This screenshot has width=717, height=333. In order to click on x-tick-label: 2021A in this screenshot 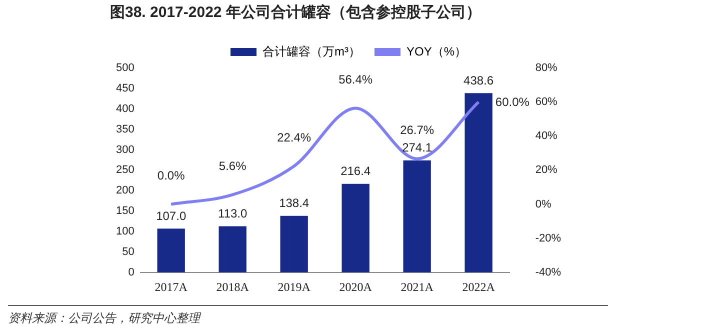, I will do `click(417, 287)`.